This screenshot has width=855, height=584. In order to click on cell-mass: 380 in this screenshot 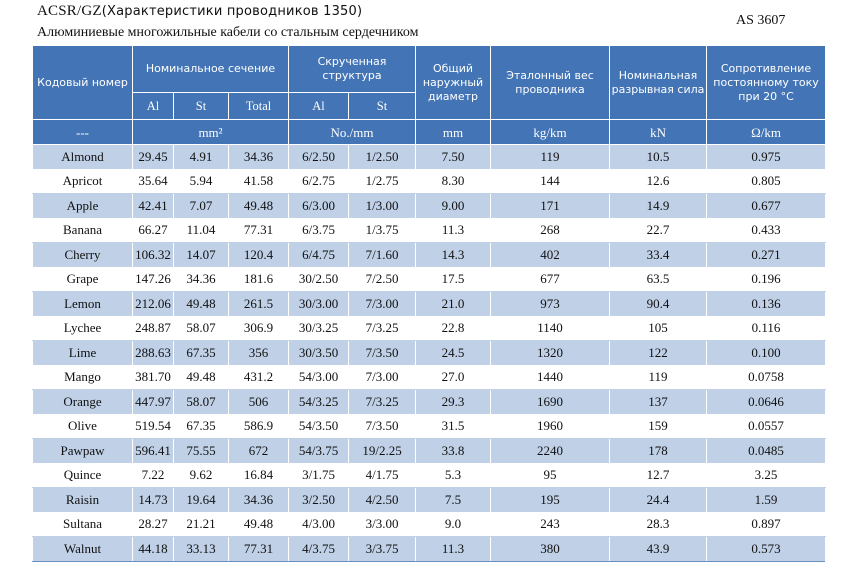, I will do `click(550, 549)`.